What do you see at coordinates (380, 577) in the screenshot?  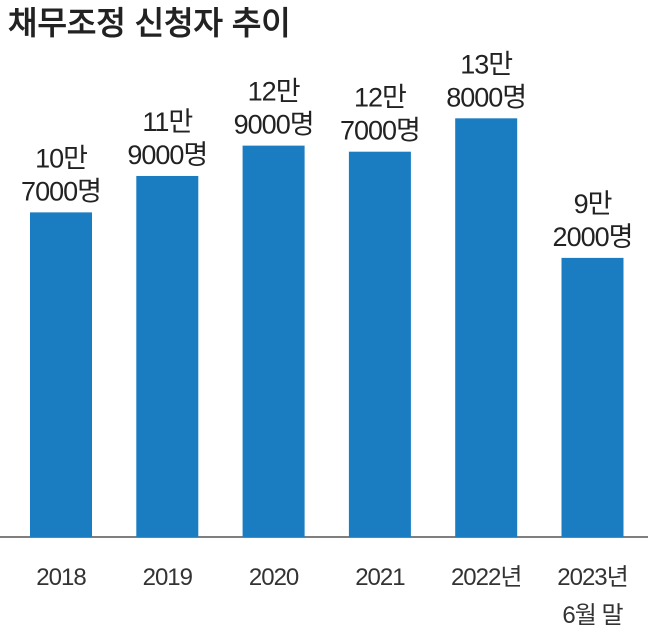 I see `x-tick-label: 2021` at bounding box center [380, 577].